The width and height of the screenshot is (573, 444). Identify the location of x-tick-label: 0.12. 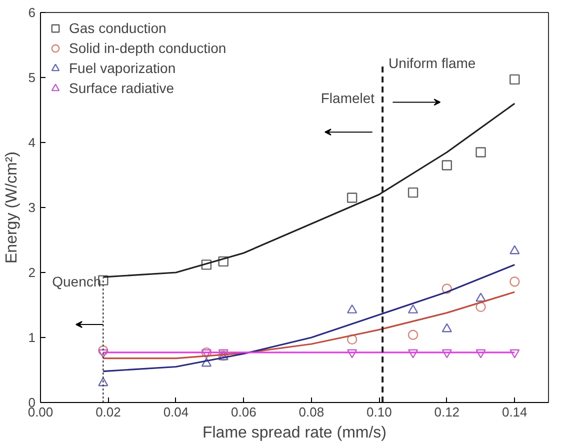
(447, 412).